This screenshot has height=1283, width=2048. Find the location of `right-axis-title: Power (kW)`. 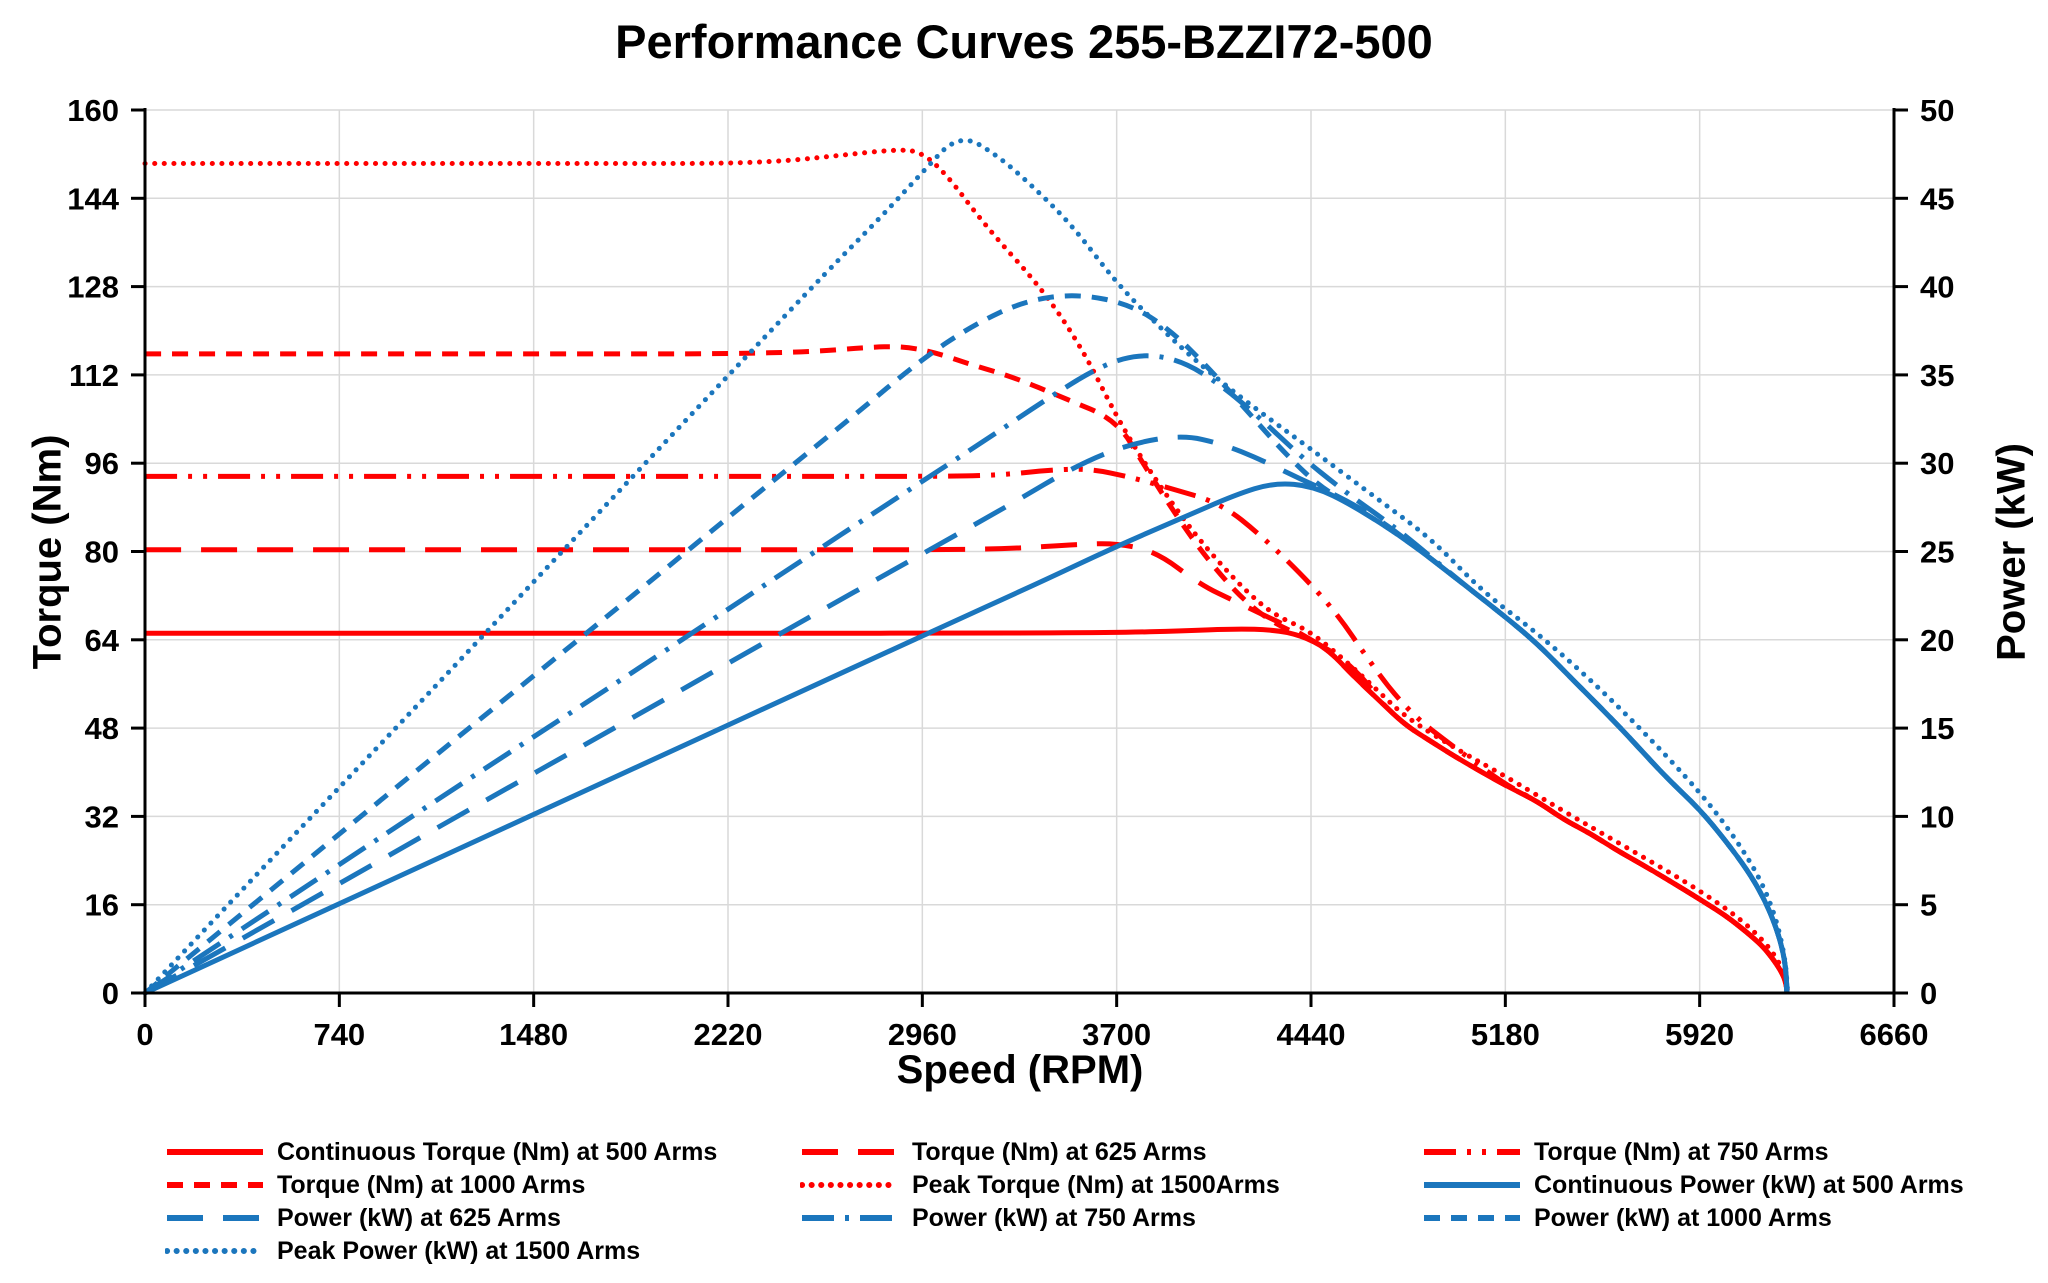

right-axis-title: Power (kW) is located at coordinates (2011, 552).